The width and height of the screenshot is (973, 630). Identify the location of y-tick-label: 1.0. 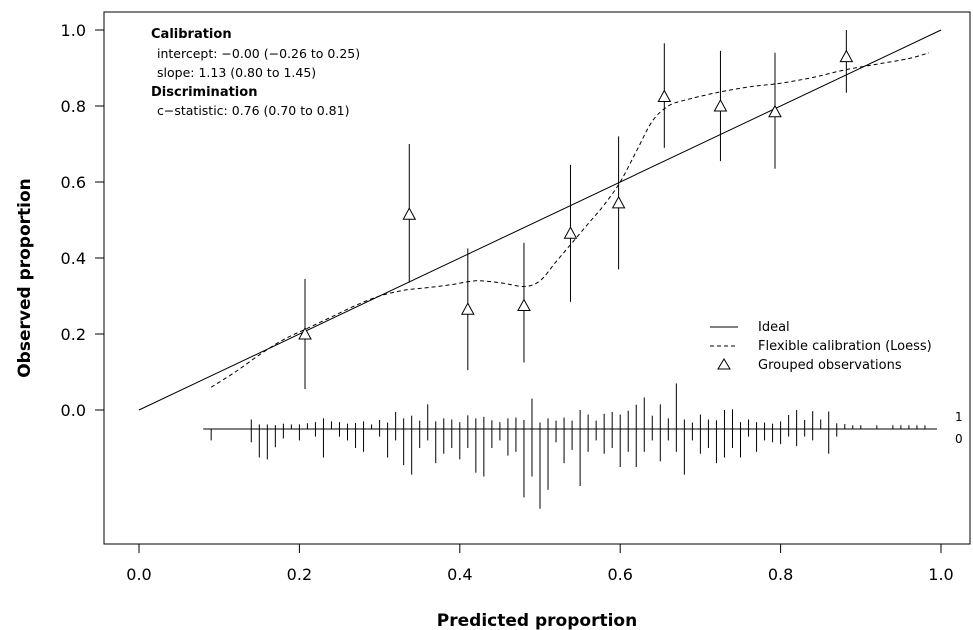
(73, 30).